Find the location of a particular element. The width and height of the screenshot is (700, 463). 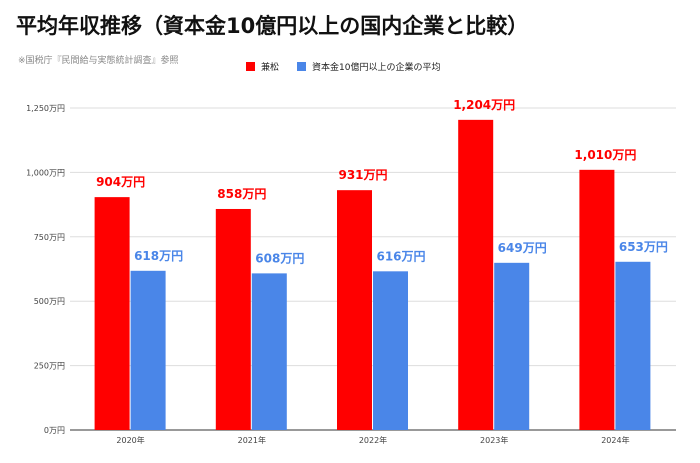

data-label-series-2: 616万円 is located at coordinates (400, 256).